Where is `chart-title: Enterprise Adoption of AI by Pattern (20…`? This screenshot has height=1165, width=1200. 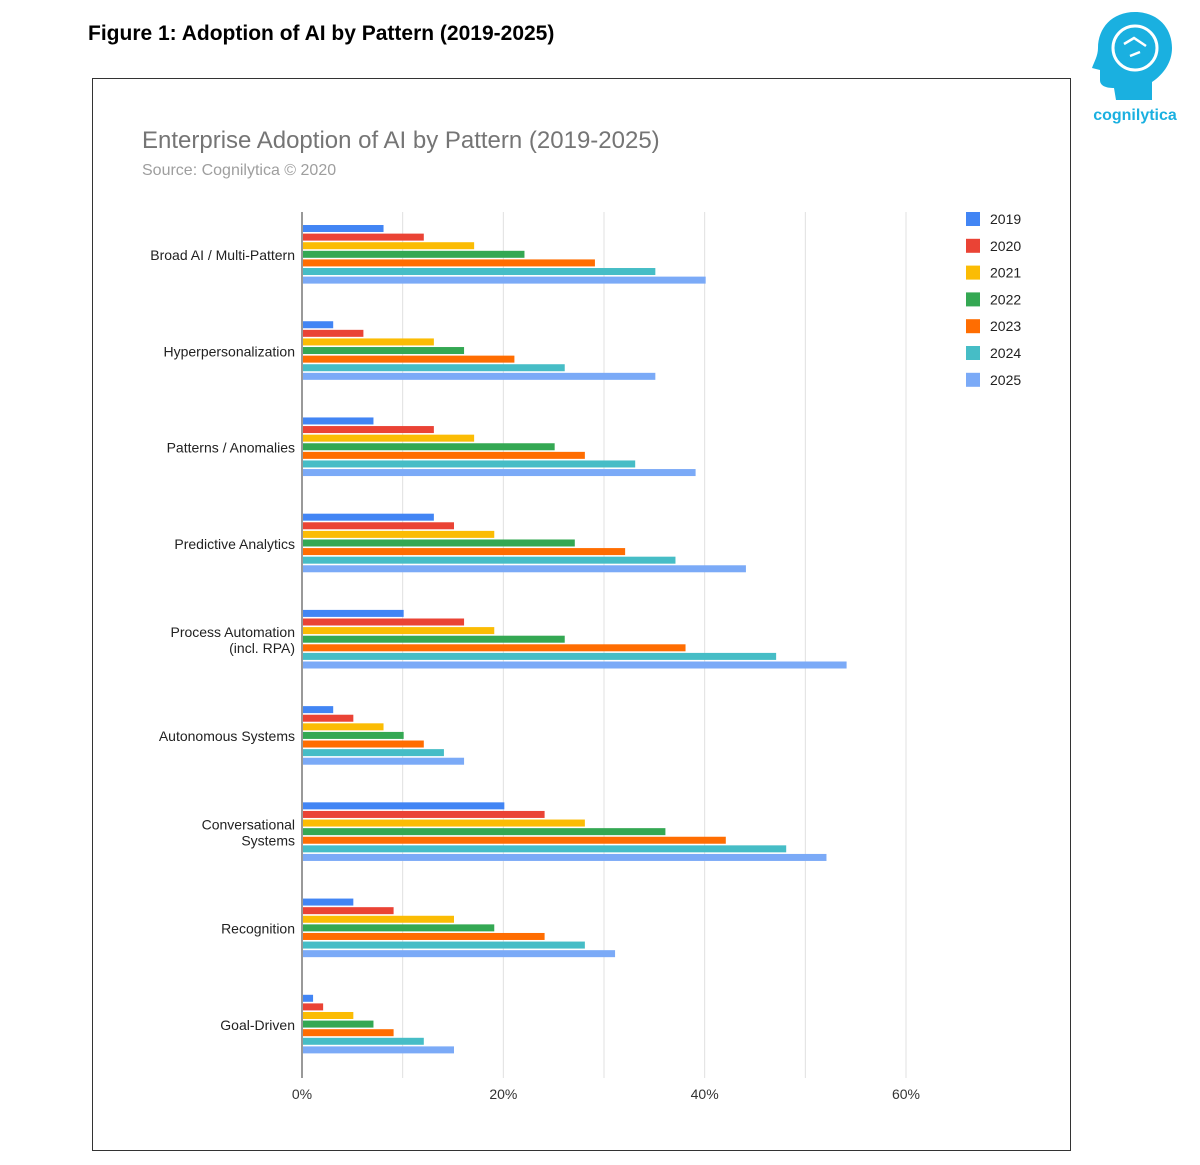 chart-title: Enterprise Adoption of AI by Pattern (20… is located at coordinates (401, 140).